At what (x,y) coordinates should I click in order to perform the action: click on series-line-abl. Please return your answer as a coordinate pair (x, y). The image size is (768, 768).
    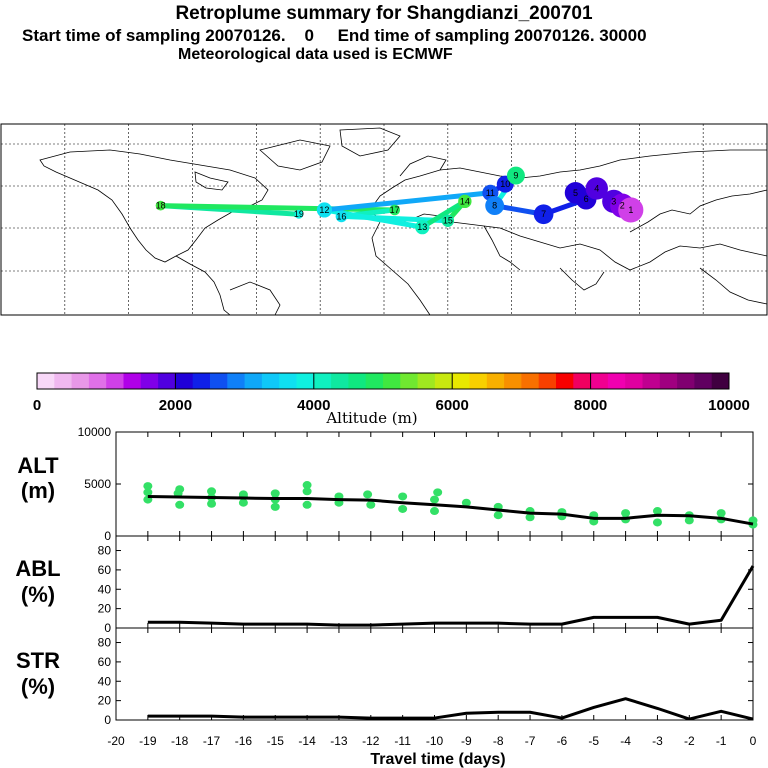
    Looking at the image, I should click on (451, 596).